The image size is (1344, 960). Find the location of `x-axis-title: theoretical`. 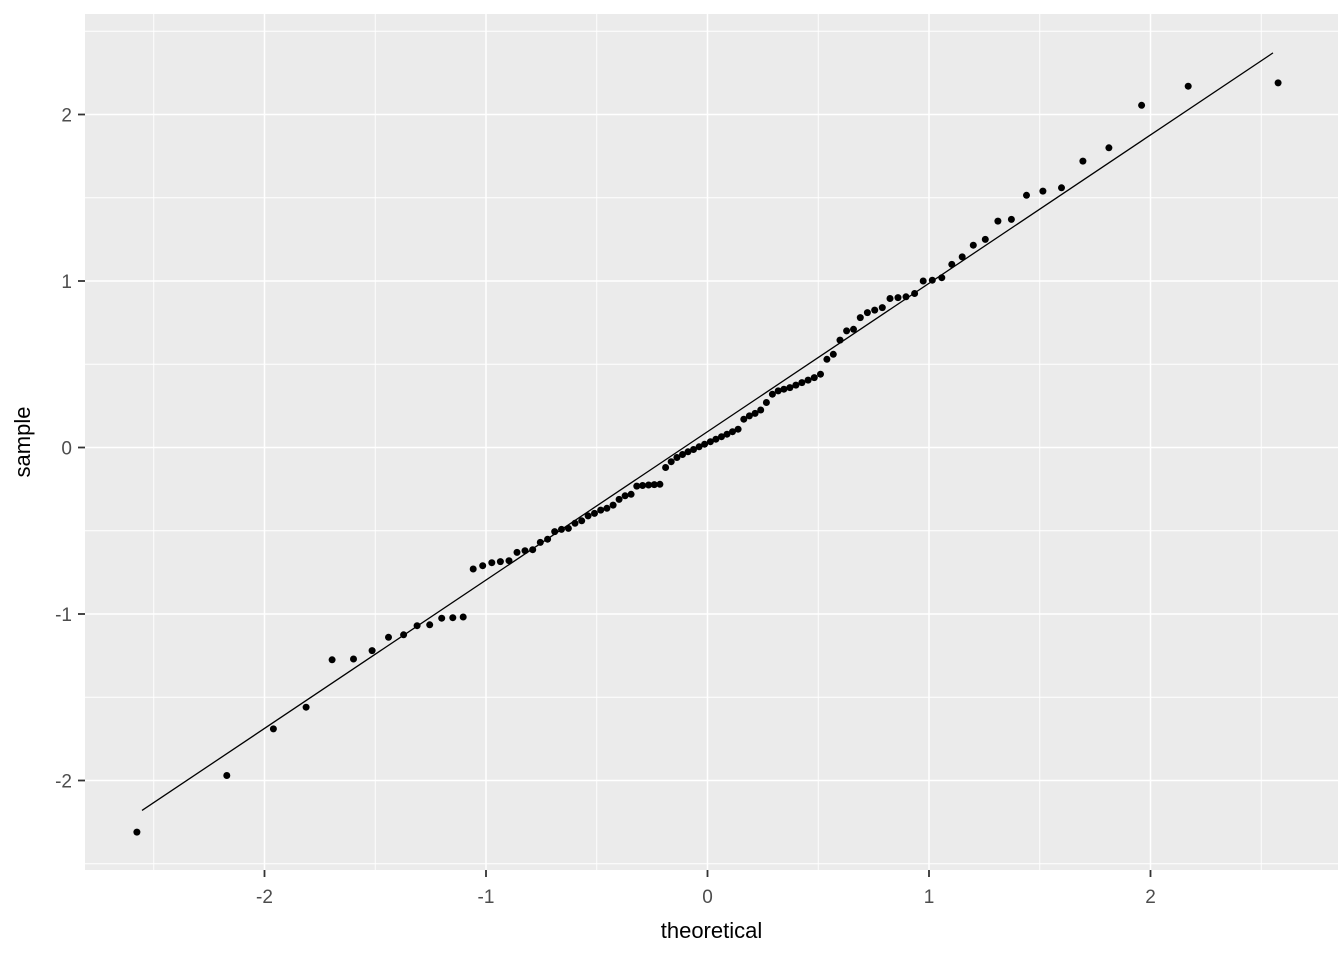

x-axis-title: theoretical is located at coordinates (712, 930).